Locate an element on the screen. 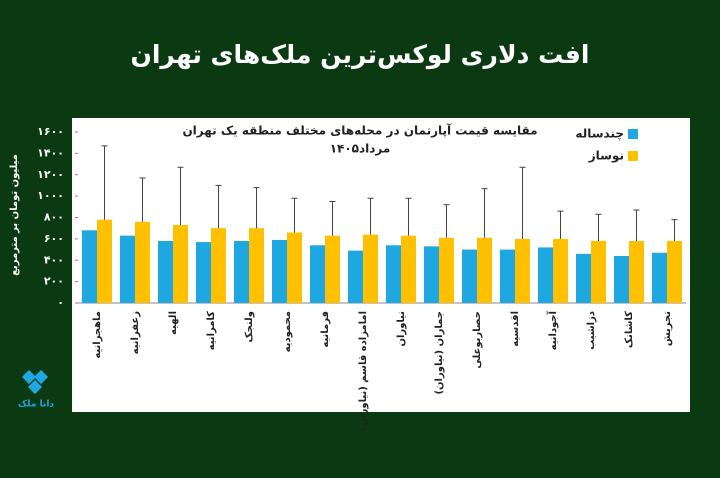 Image resolution: width=720 pixels, height=478 pixels. x-tick-label: نیاوران is located at coordinates (401, 329).